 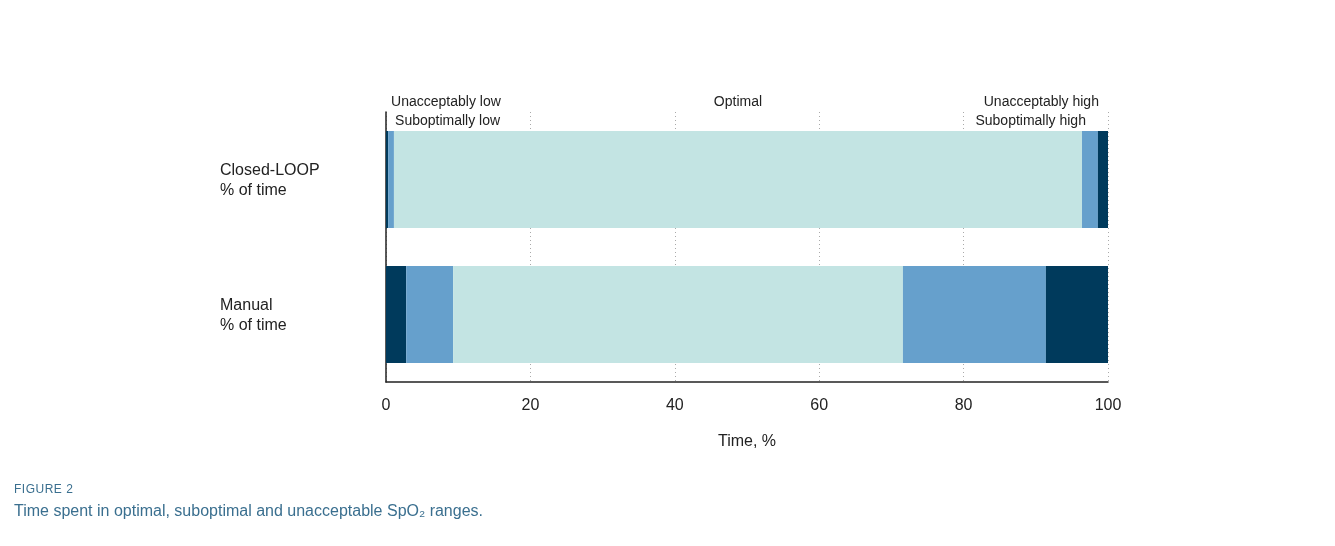 What do you see at coordinates (248, 511) in the screenshot?
I see `text: Time spent in optimal, suboptimal and unacceptable SpO₂ ranges.` at bounding box center [248, 511].